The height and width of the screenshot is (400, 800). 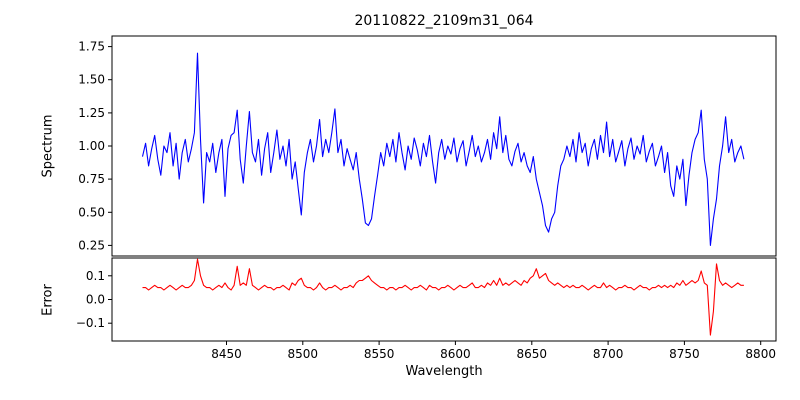 I want to click on spectrum-y-tick-label: 1.50, so click(x=91, y=80).